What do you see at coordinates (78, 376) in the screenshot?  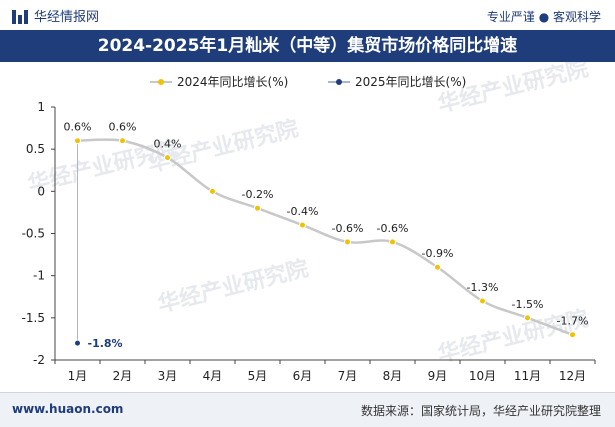 I see `x-tick-label: 1月` at bounding box center [78, 376].